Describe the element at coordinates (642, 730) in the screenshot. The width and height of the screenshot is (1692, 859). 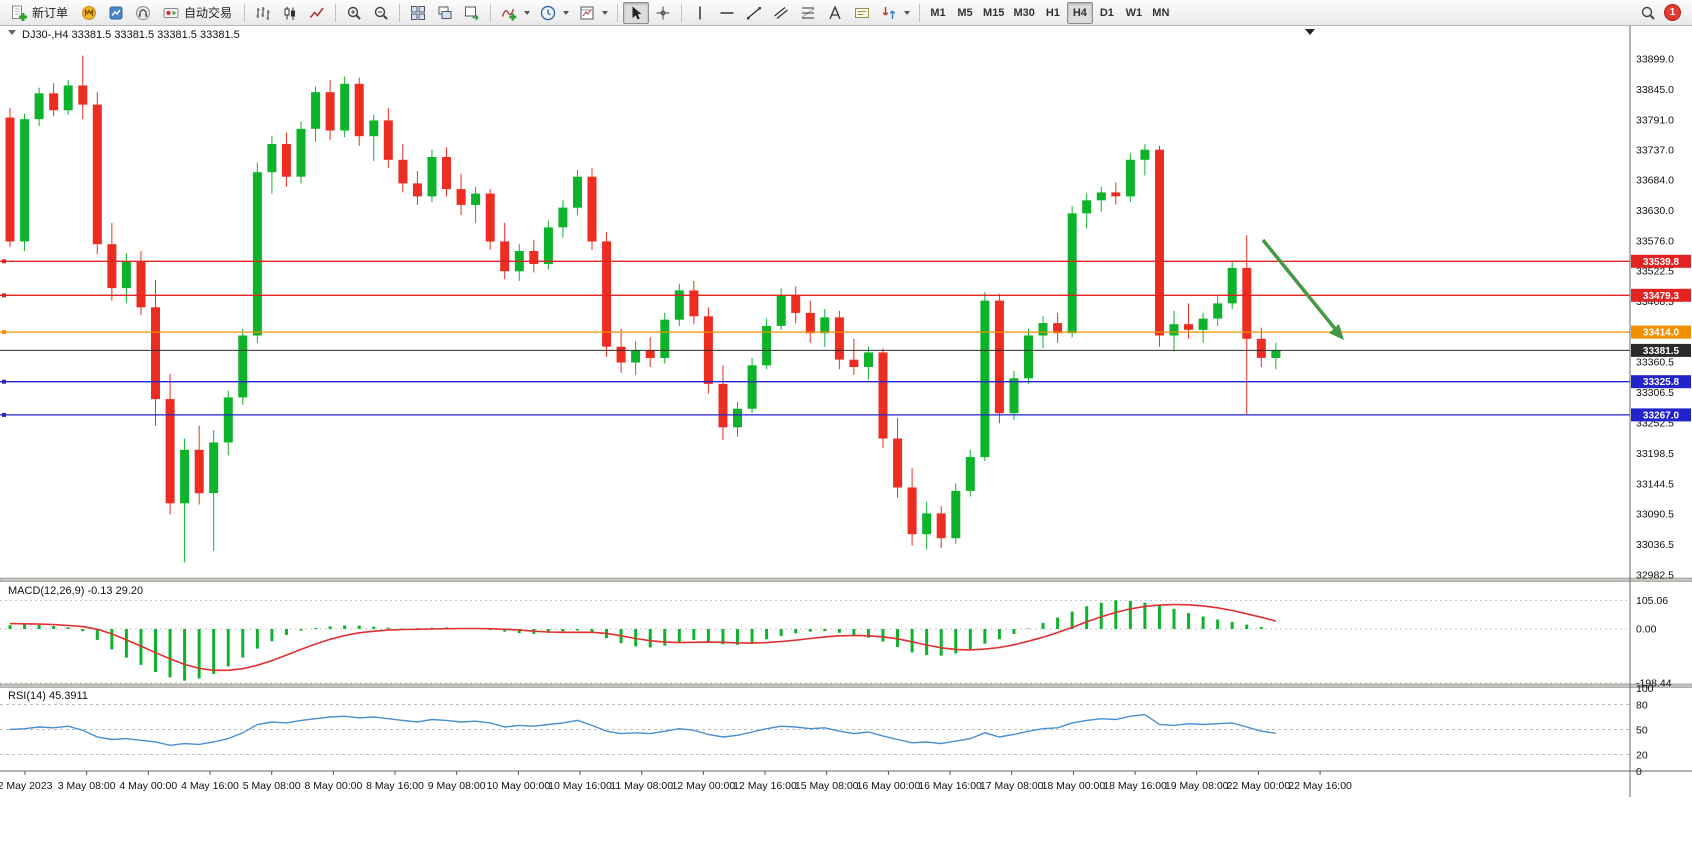
I see `rsi-line` at that location.